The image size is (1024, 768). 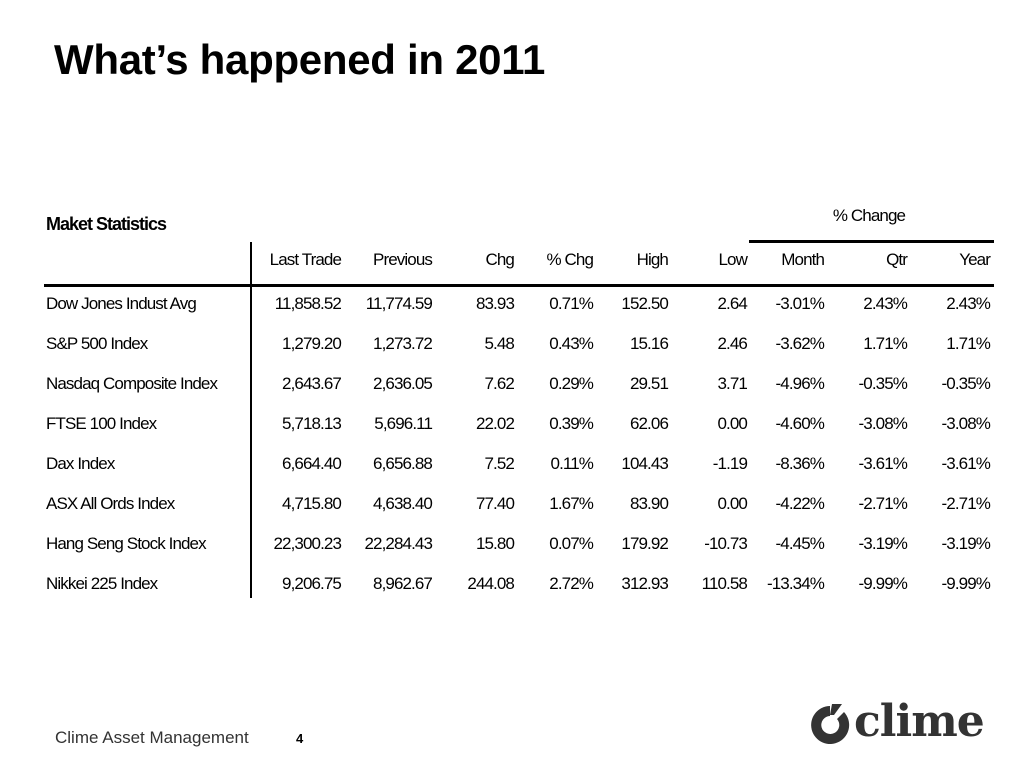 What do you see at coordinates (312, 343) in the screenshot?
I see `table-cell: 1,279.20` at bounding box center [312, 343].